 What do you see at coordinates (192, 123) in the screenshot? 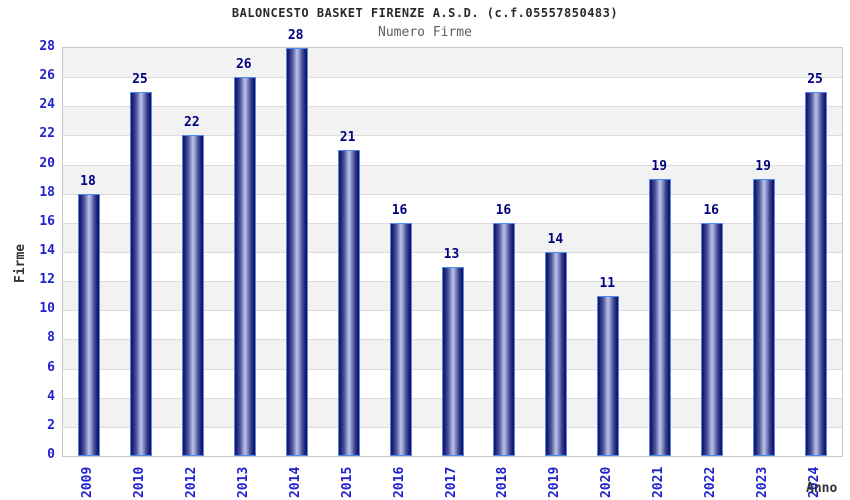
I see `bar-value-label: 22` at bounding box center [192, 123].